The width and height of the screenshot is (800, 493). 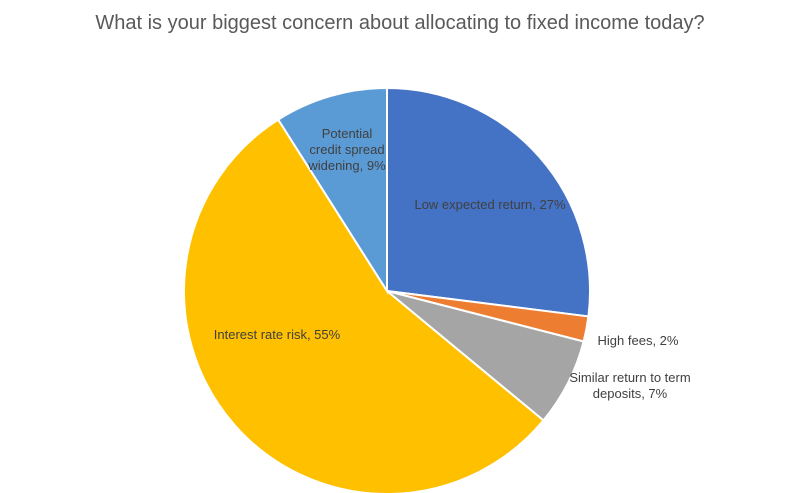 I want to click on data-label: High fees, 2%, so click(x=638, y=340).